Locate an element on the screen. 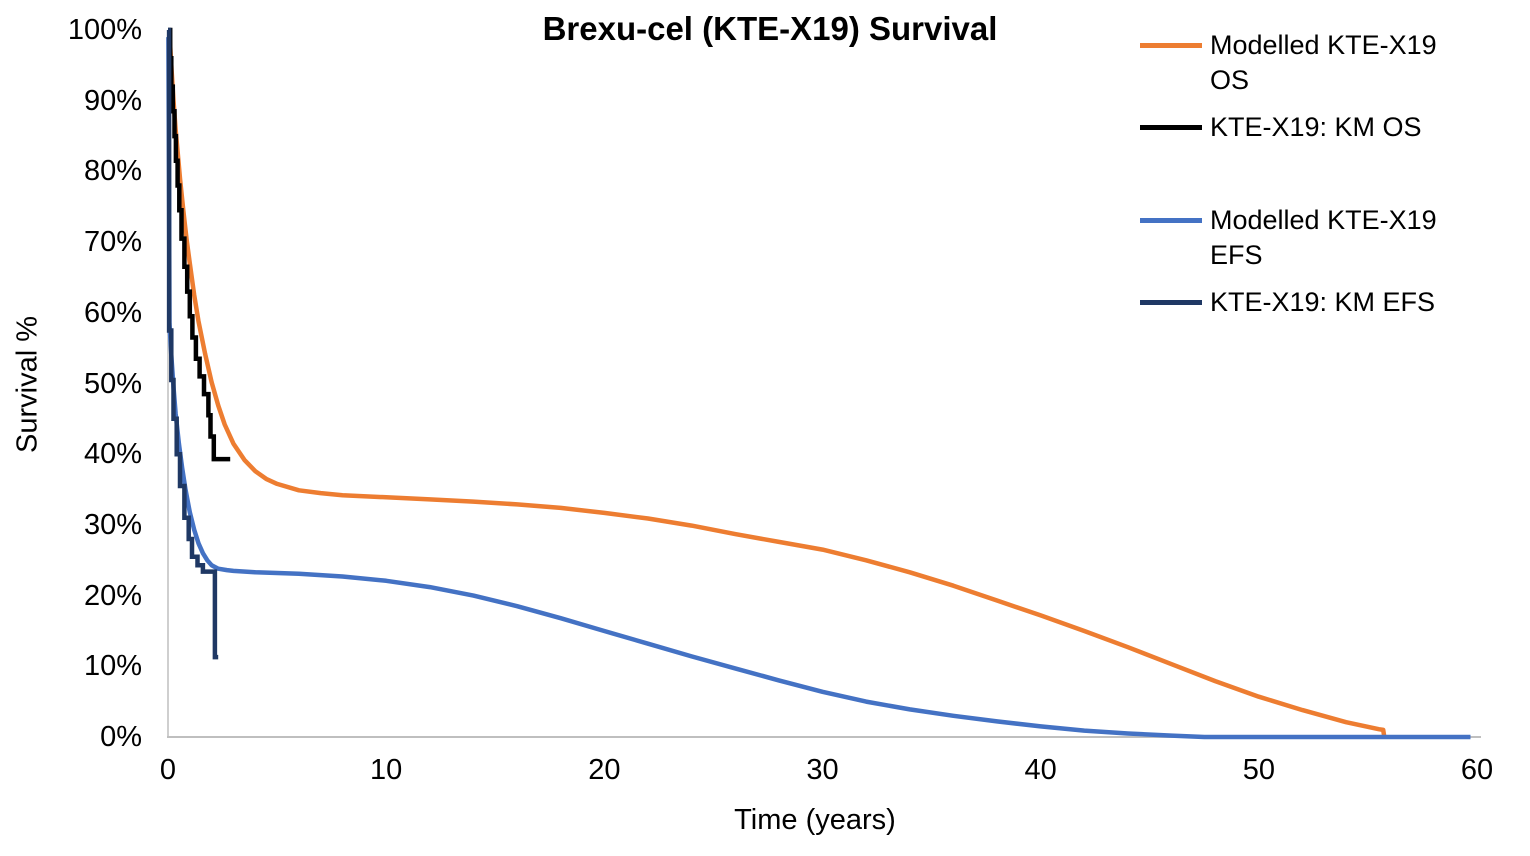  y-tick-label-40: 40% is located at coordinates (112, 454).